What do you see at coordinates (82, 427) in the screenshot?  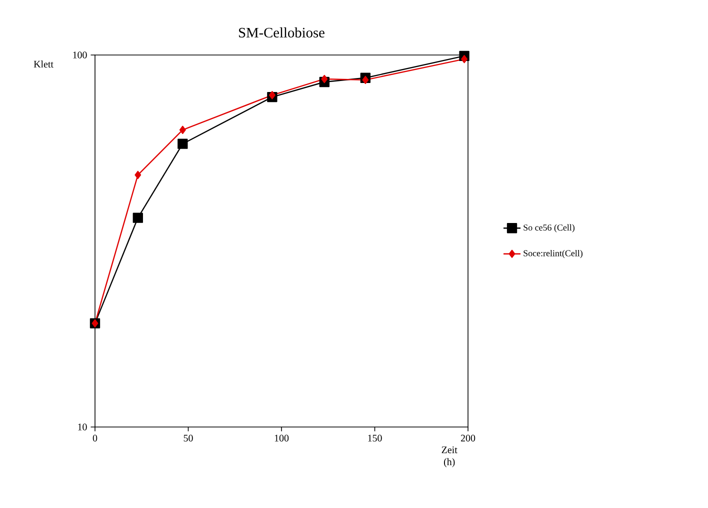 I see `y-tick-label: 10` at bounding box center [82, 427].